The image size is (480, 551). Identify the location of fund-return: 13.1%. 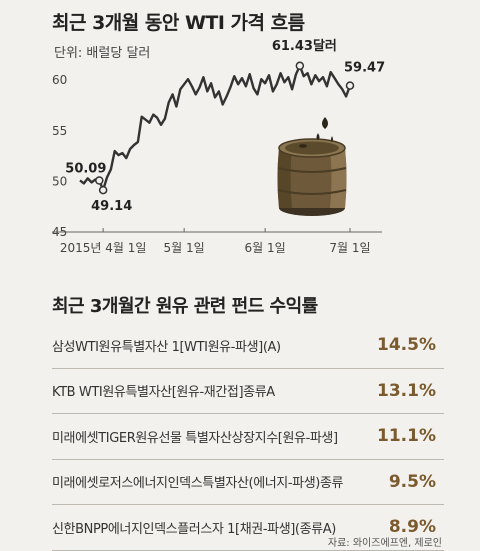
(406, 390).